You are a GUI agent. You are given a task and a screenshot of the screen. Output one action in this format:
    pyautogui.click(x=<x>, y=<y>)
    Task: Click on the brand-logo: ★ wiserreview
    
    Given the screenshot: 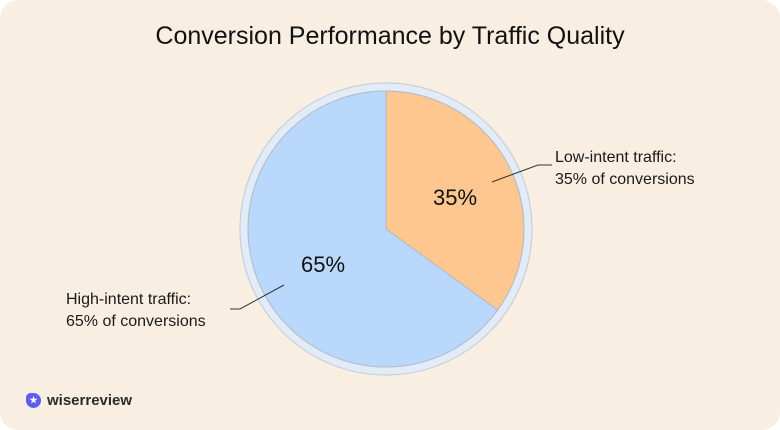 What is the action you would take?
    pyautogui.click(x=79, y=400)
    